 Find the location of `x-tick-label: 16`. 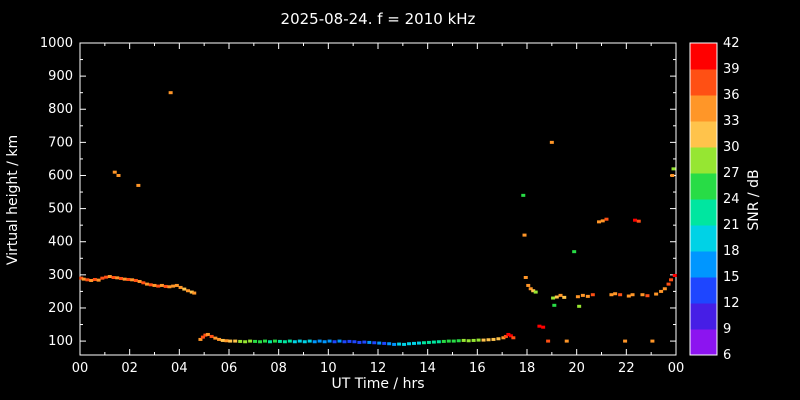

x-tick-label: 16 is located at coordinates (477, 368).